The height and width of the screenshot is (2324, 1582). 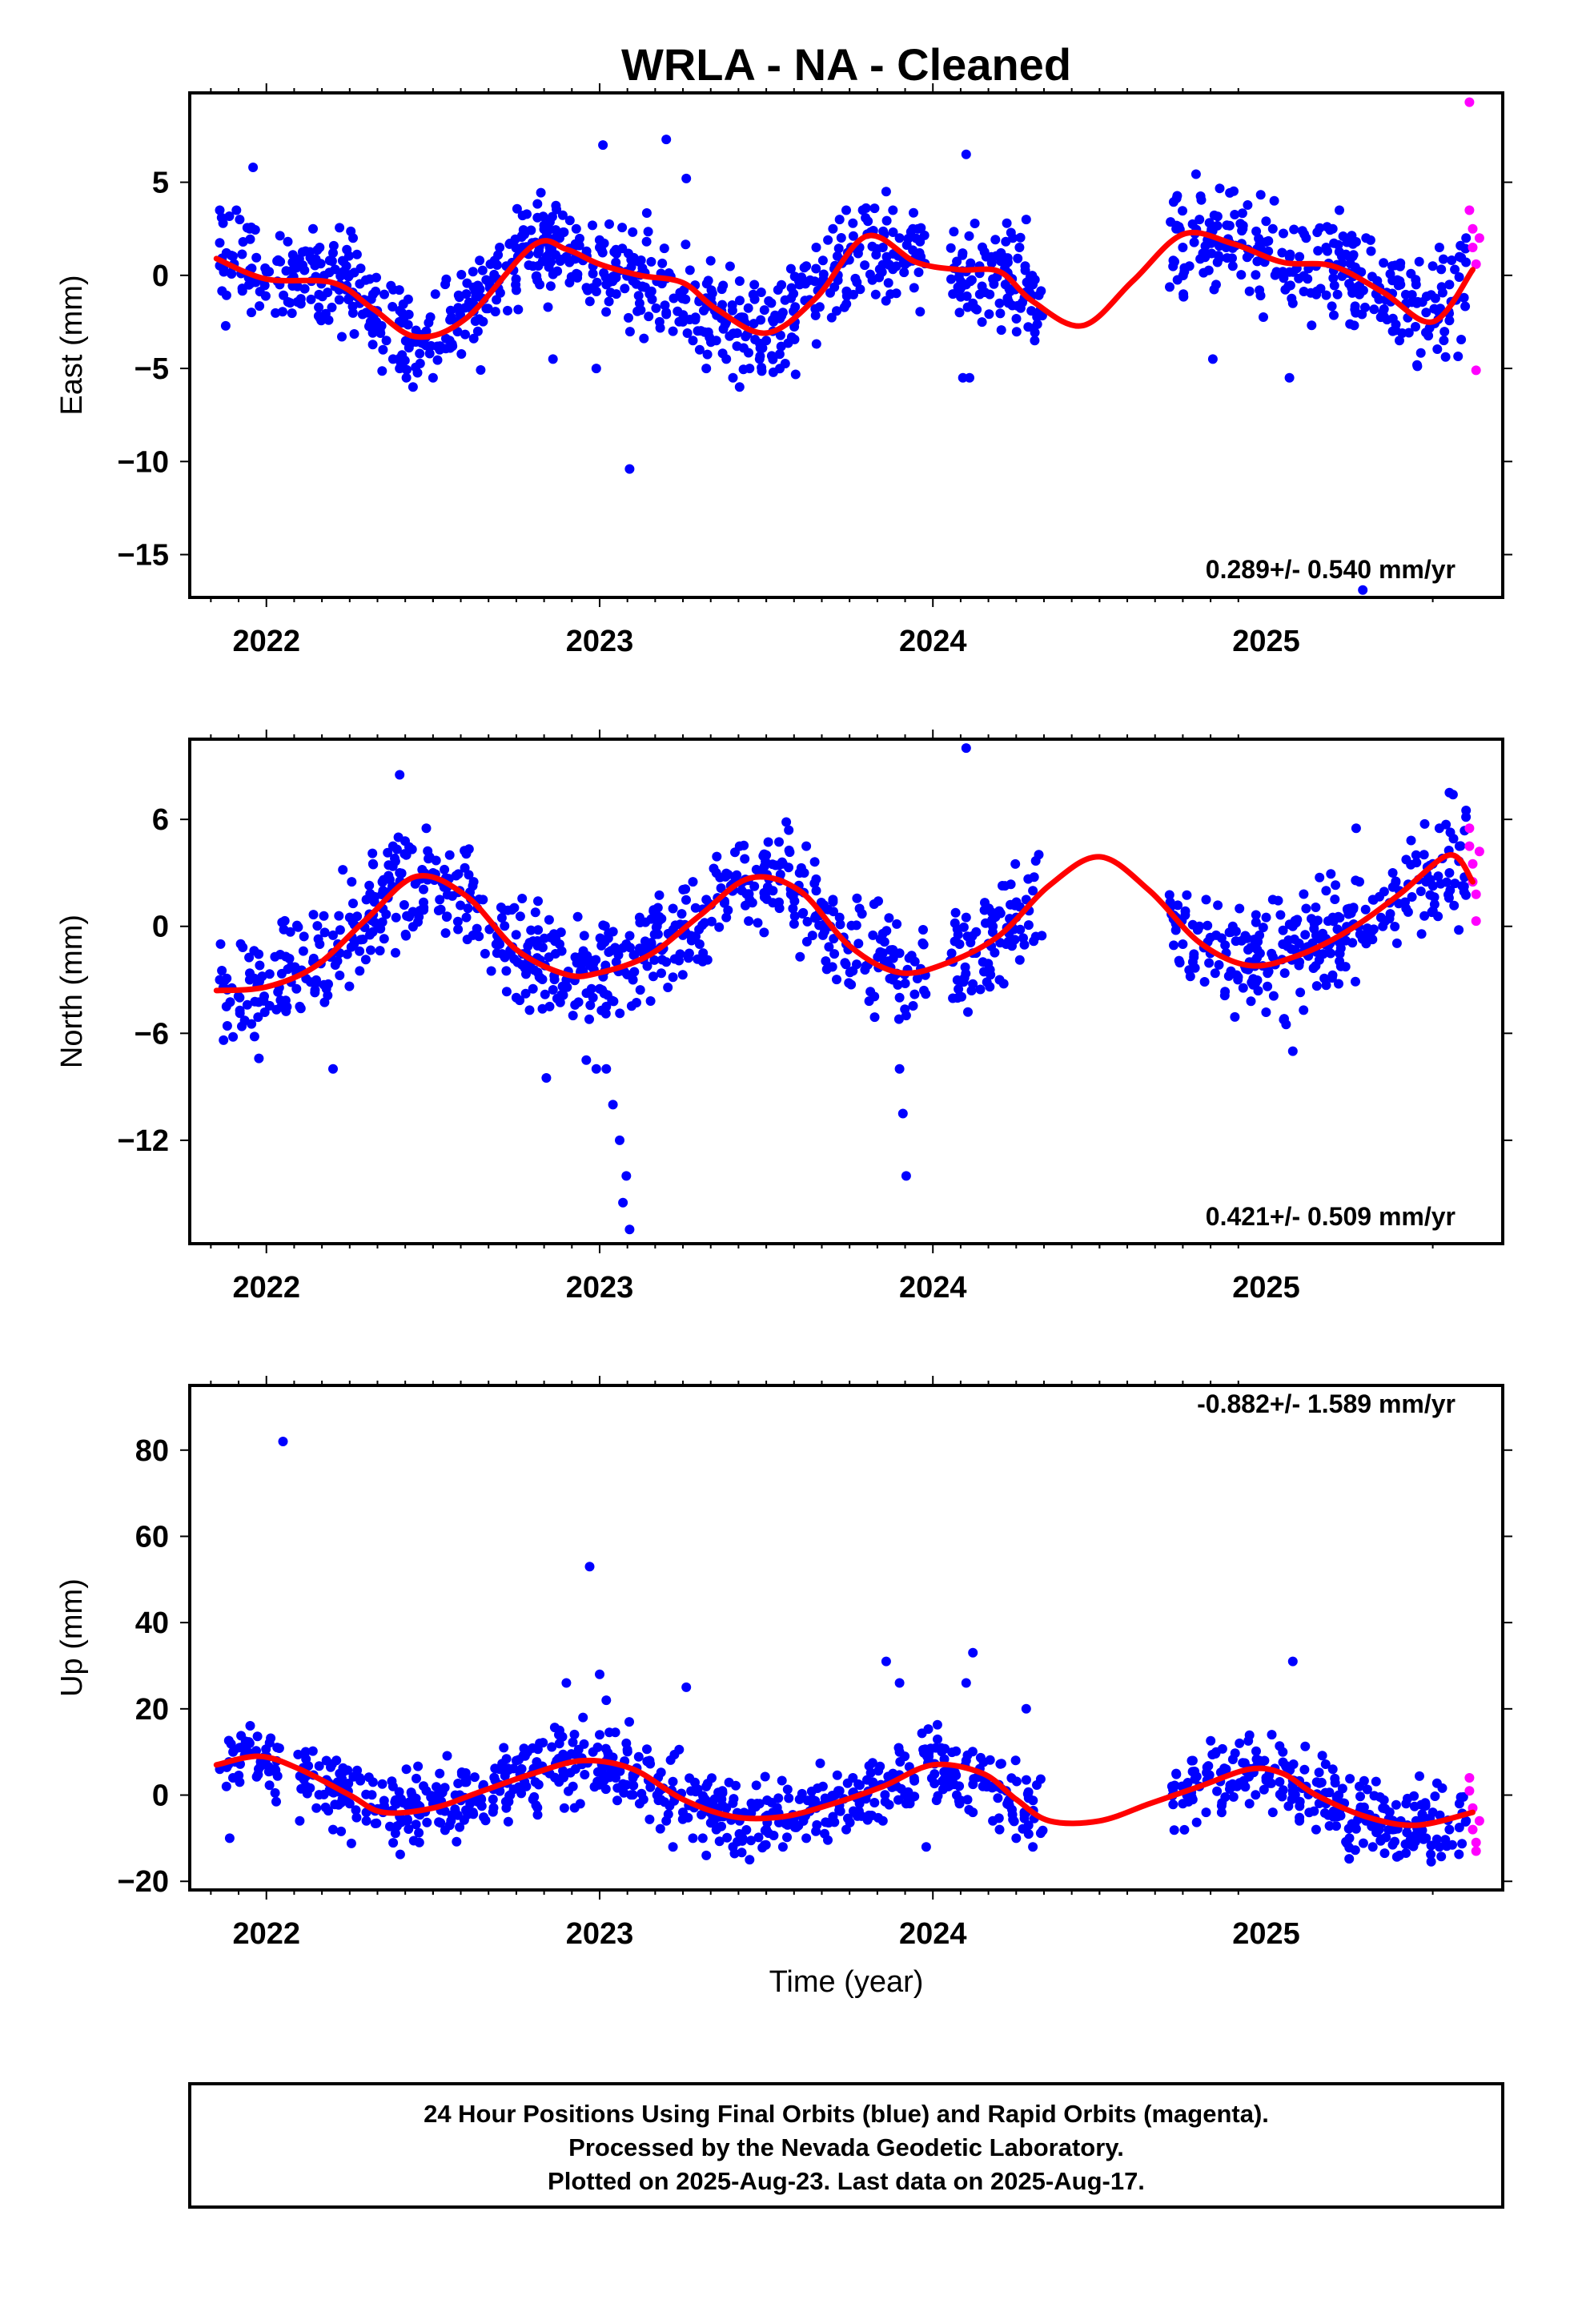 What do you see at coordinates (1473, 228) in the screenshot?
I see `east-rapid-point` at bounding box center [1473, 228].